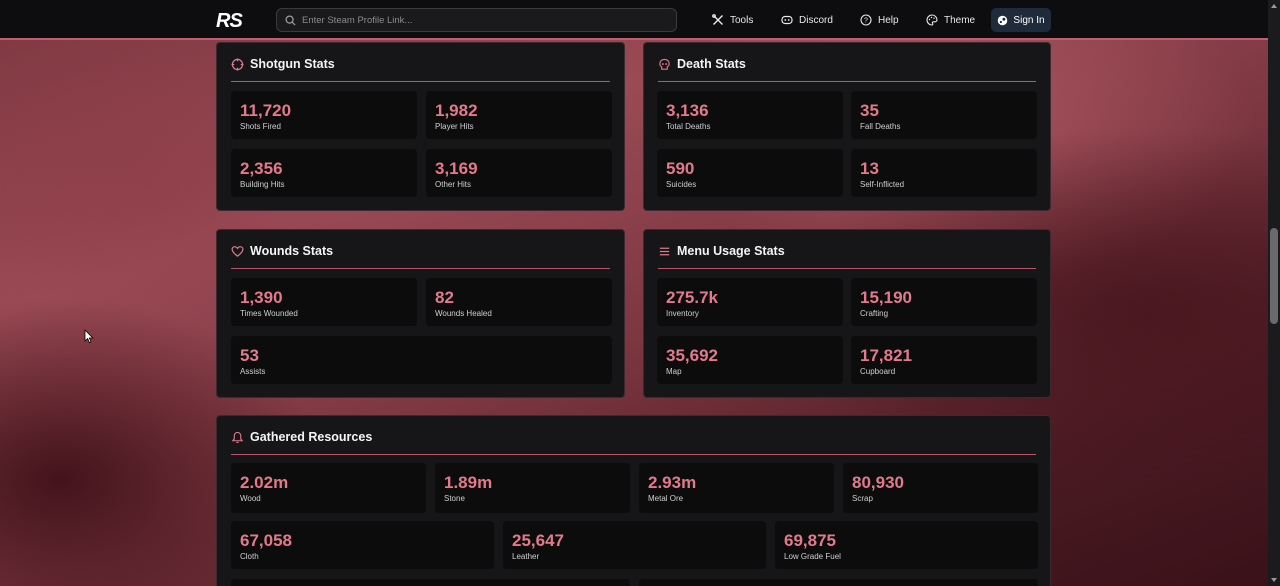 The image size is (1280, 586). I want to click on stat-card: 1.89m Stone, so click(532, 488).